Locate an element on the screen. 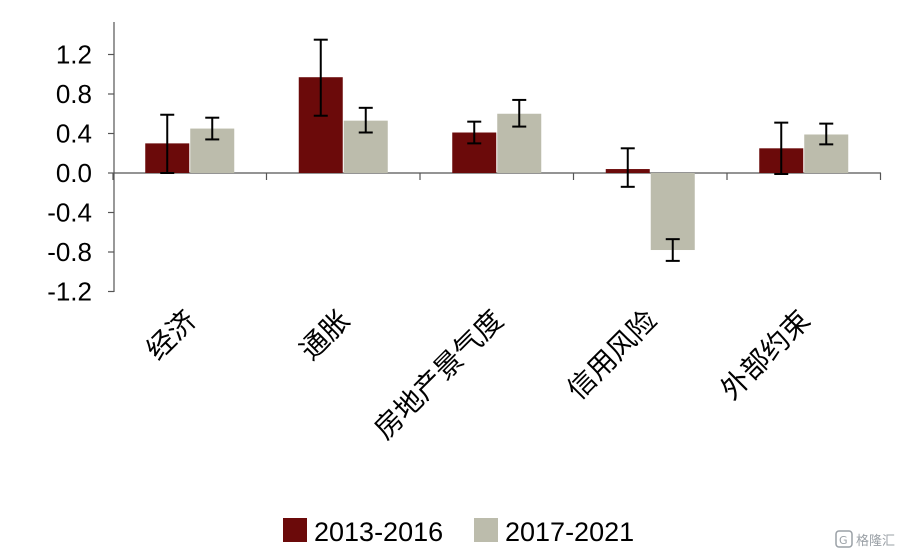 This screenshot has height=557, width=913. y-tick-label: 1.2 is located at coordinates (74, 55).